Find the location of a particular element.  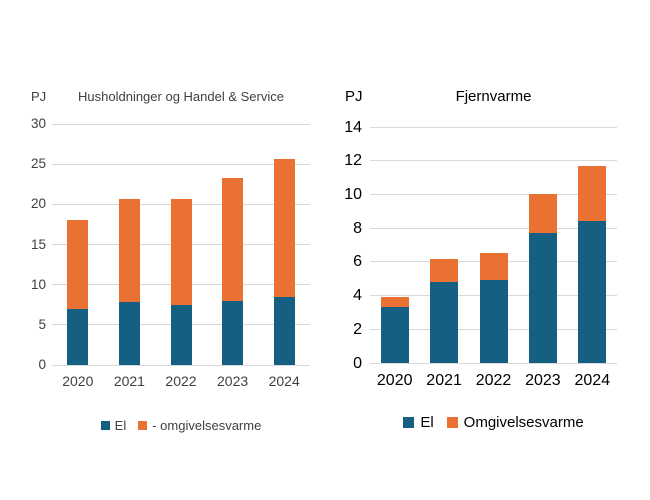

y-tick-label: 2 is located at coordinates (357, 329).